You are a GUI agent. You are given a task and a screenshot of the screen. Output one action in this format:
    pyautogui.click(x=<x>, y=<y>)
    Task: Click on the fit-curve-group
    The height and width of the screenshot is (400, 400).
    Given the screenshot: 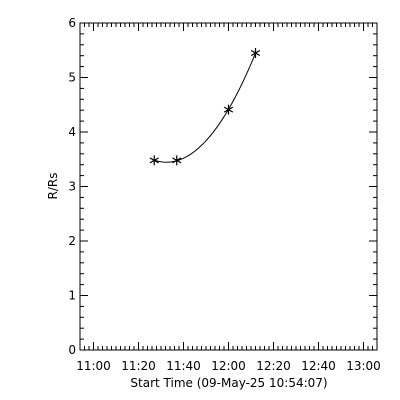 What is the action you would take?
    pyautogui.click(x=205, y=107)
    